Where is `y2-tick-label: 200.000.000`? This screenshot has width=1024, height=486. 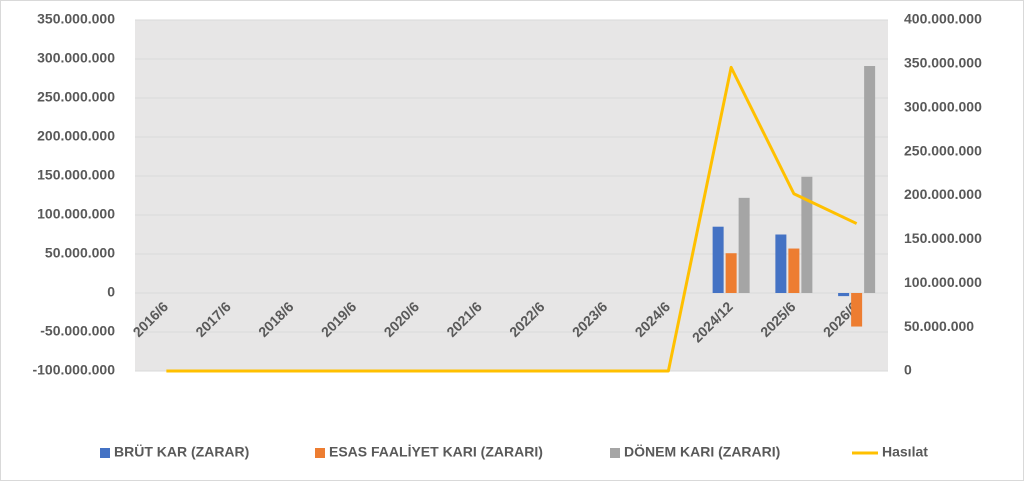 y2-tick-label: 200.000.000 is located at coordinates (943, 194).